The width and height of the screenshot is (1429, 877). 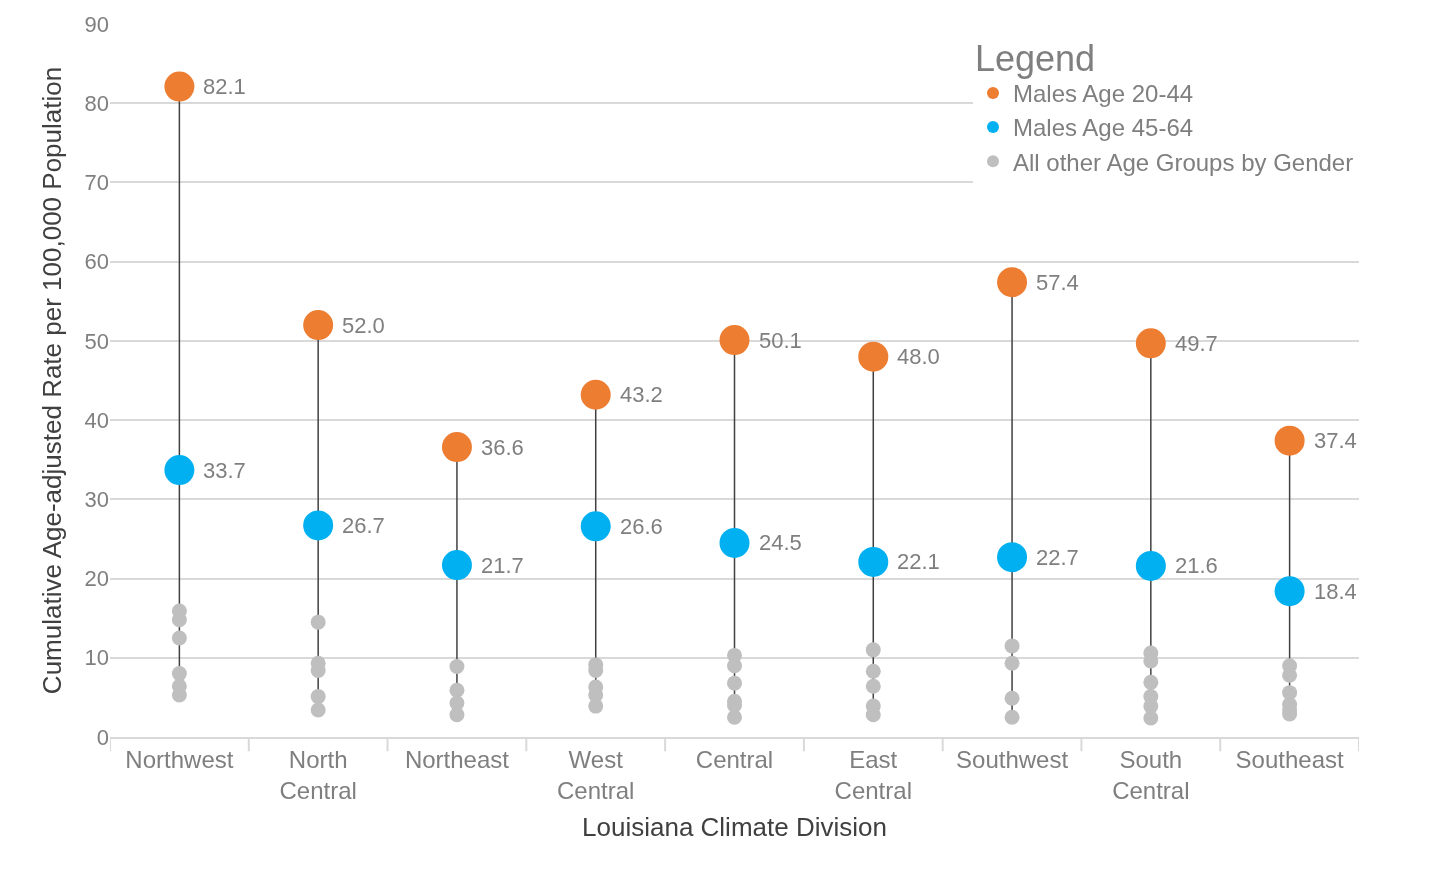 I want to click on data-label: 22.7, so click(x=1057, y=557).